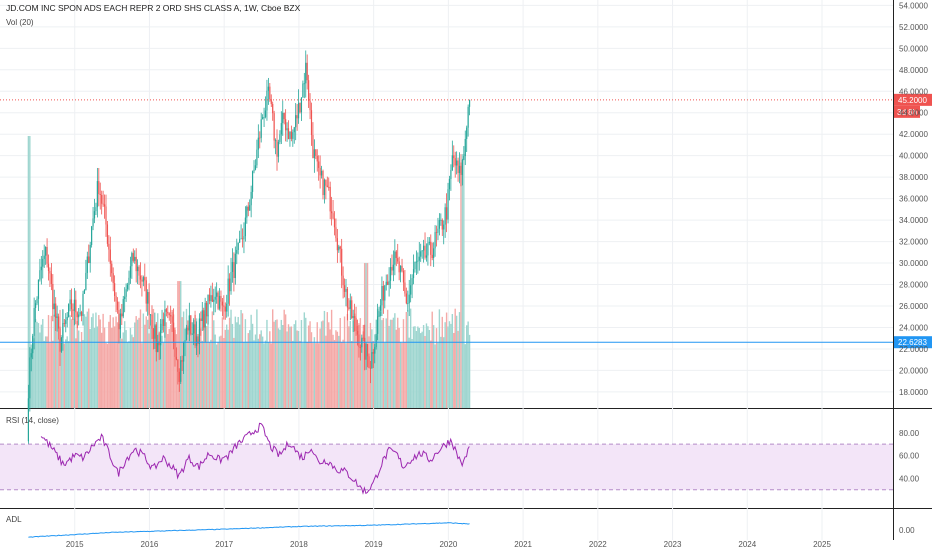  Describe the element at coordinates (747, 544) in the screenshot. I see `time-tick-label: 2024` at that location.